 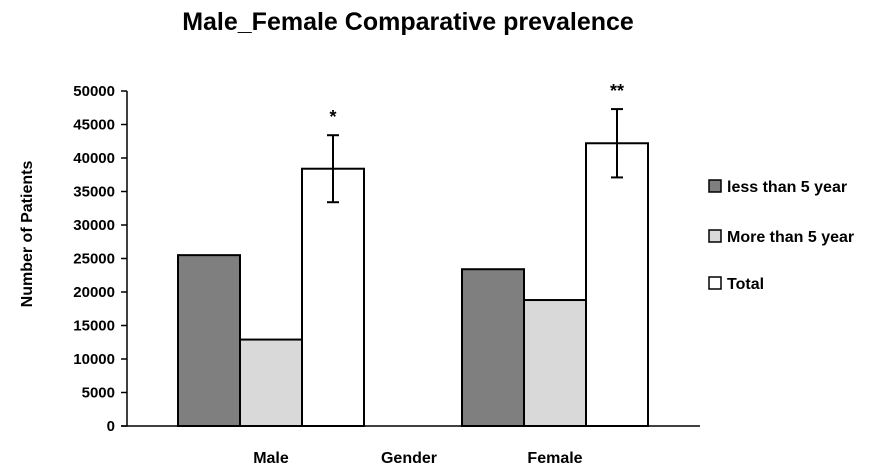 I want to click on significance-marker: **, so click(x=617, y=91).